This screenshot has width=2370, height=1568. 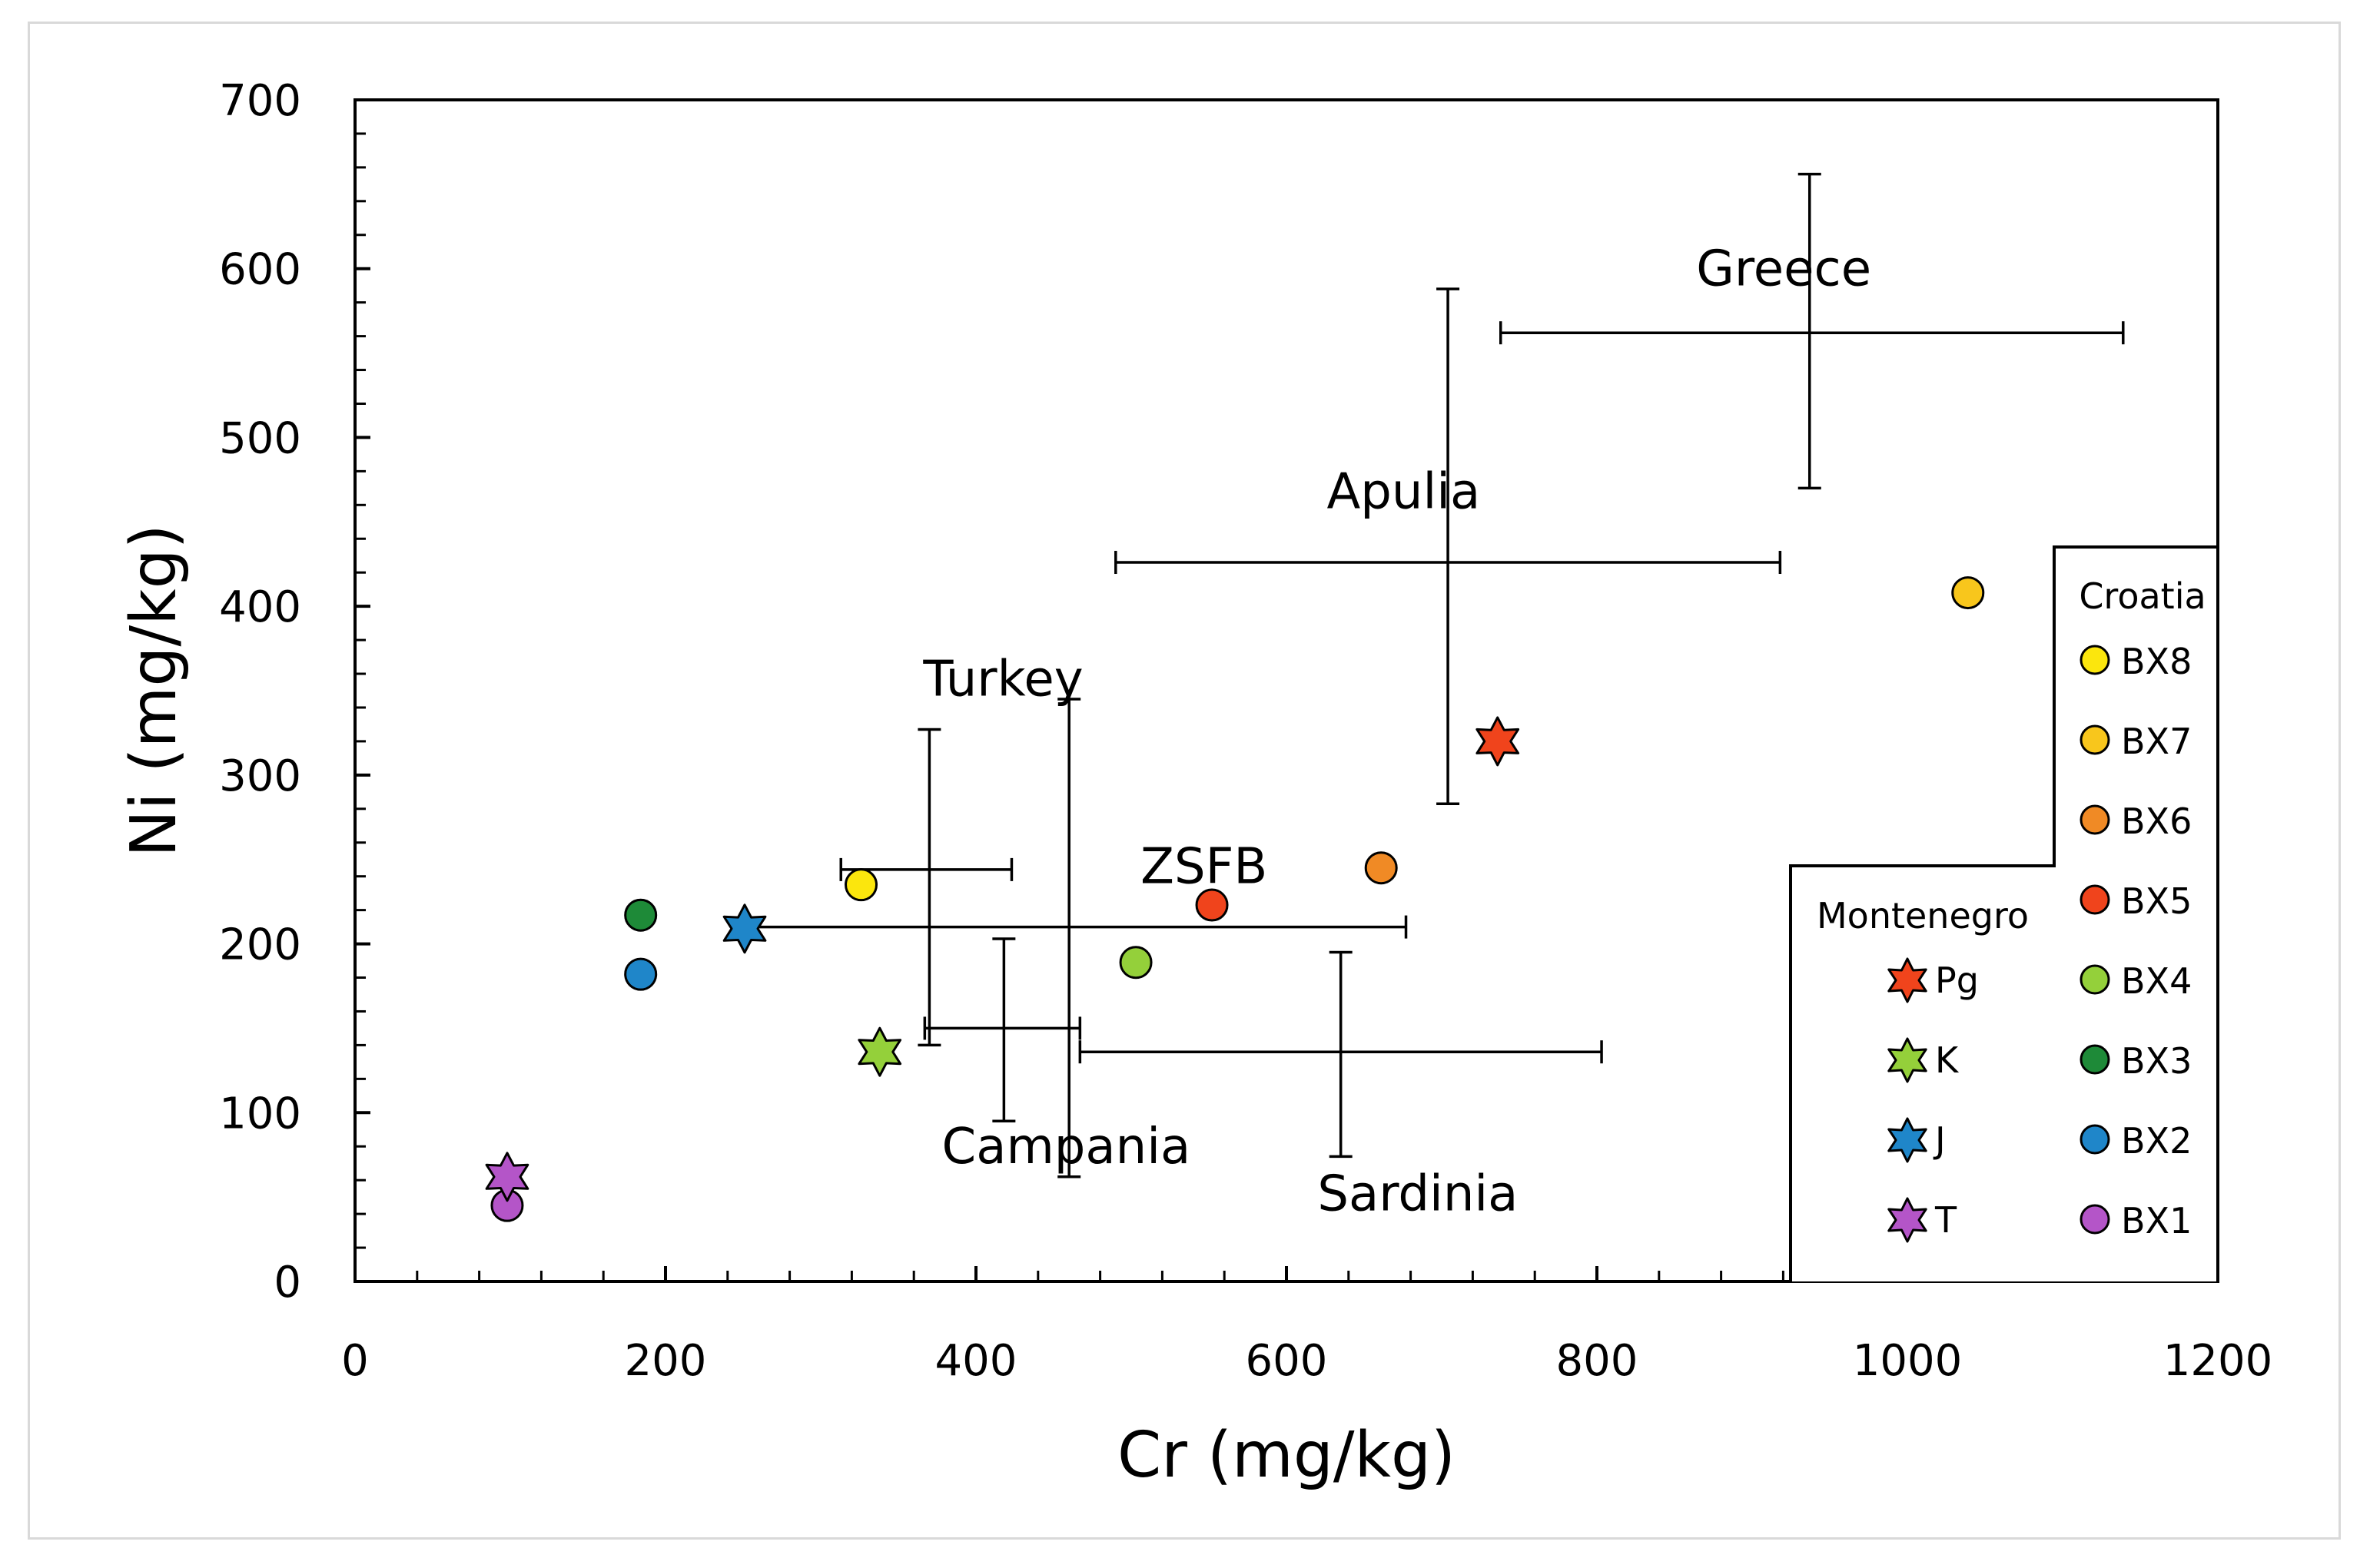 What do you see at coordinates (1597, 1361) in the screenshot?
I see `x-tick-label: 800` at bounding box center [1597, 1361].